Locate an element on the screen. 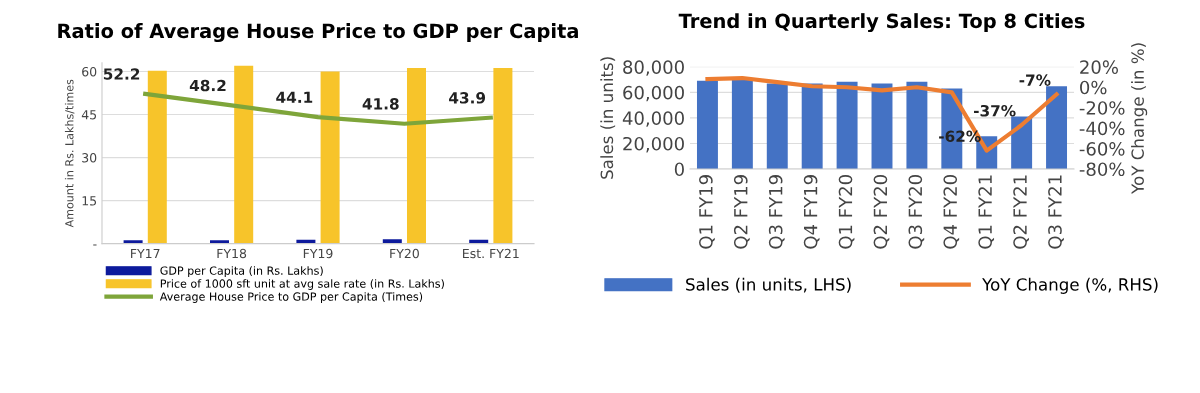  y-tick-label: 15 is located at coordinates (89, 201).